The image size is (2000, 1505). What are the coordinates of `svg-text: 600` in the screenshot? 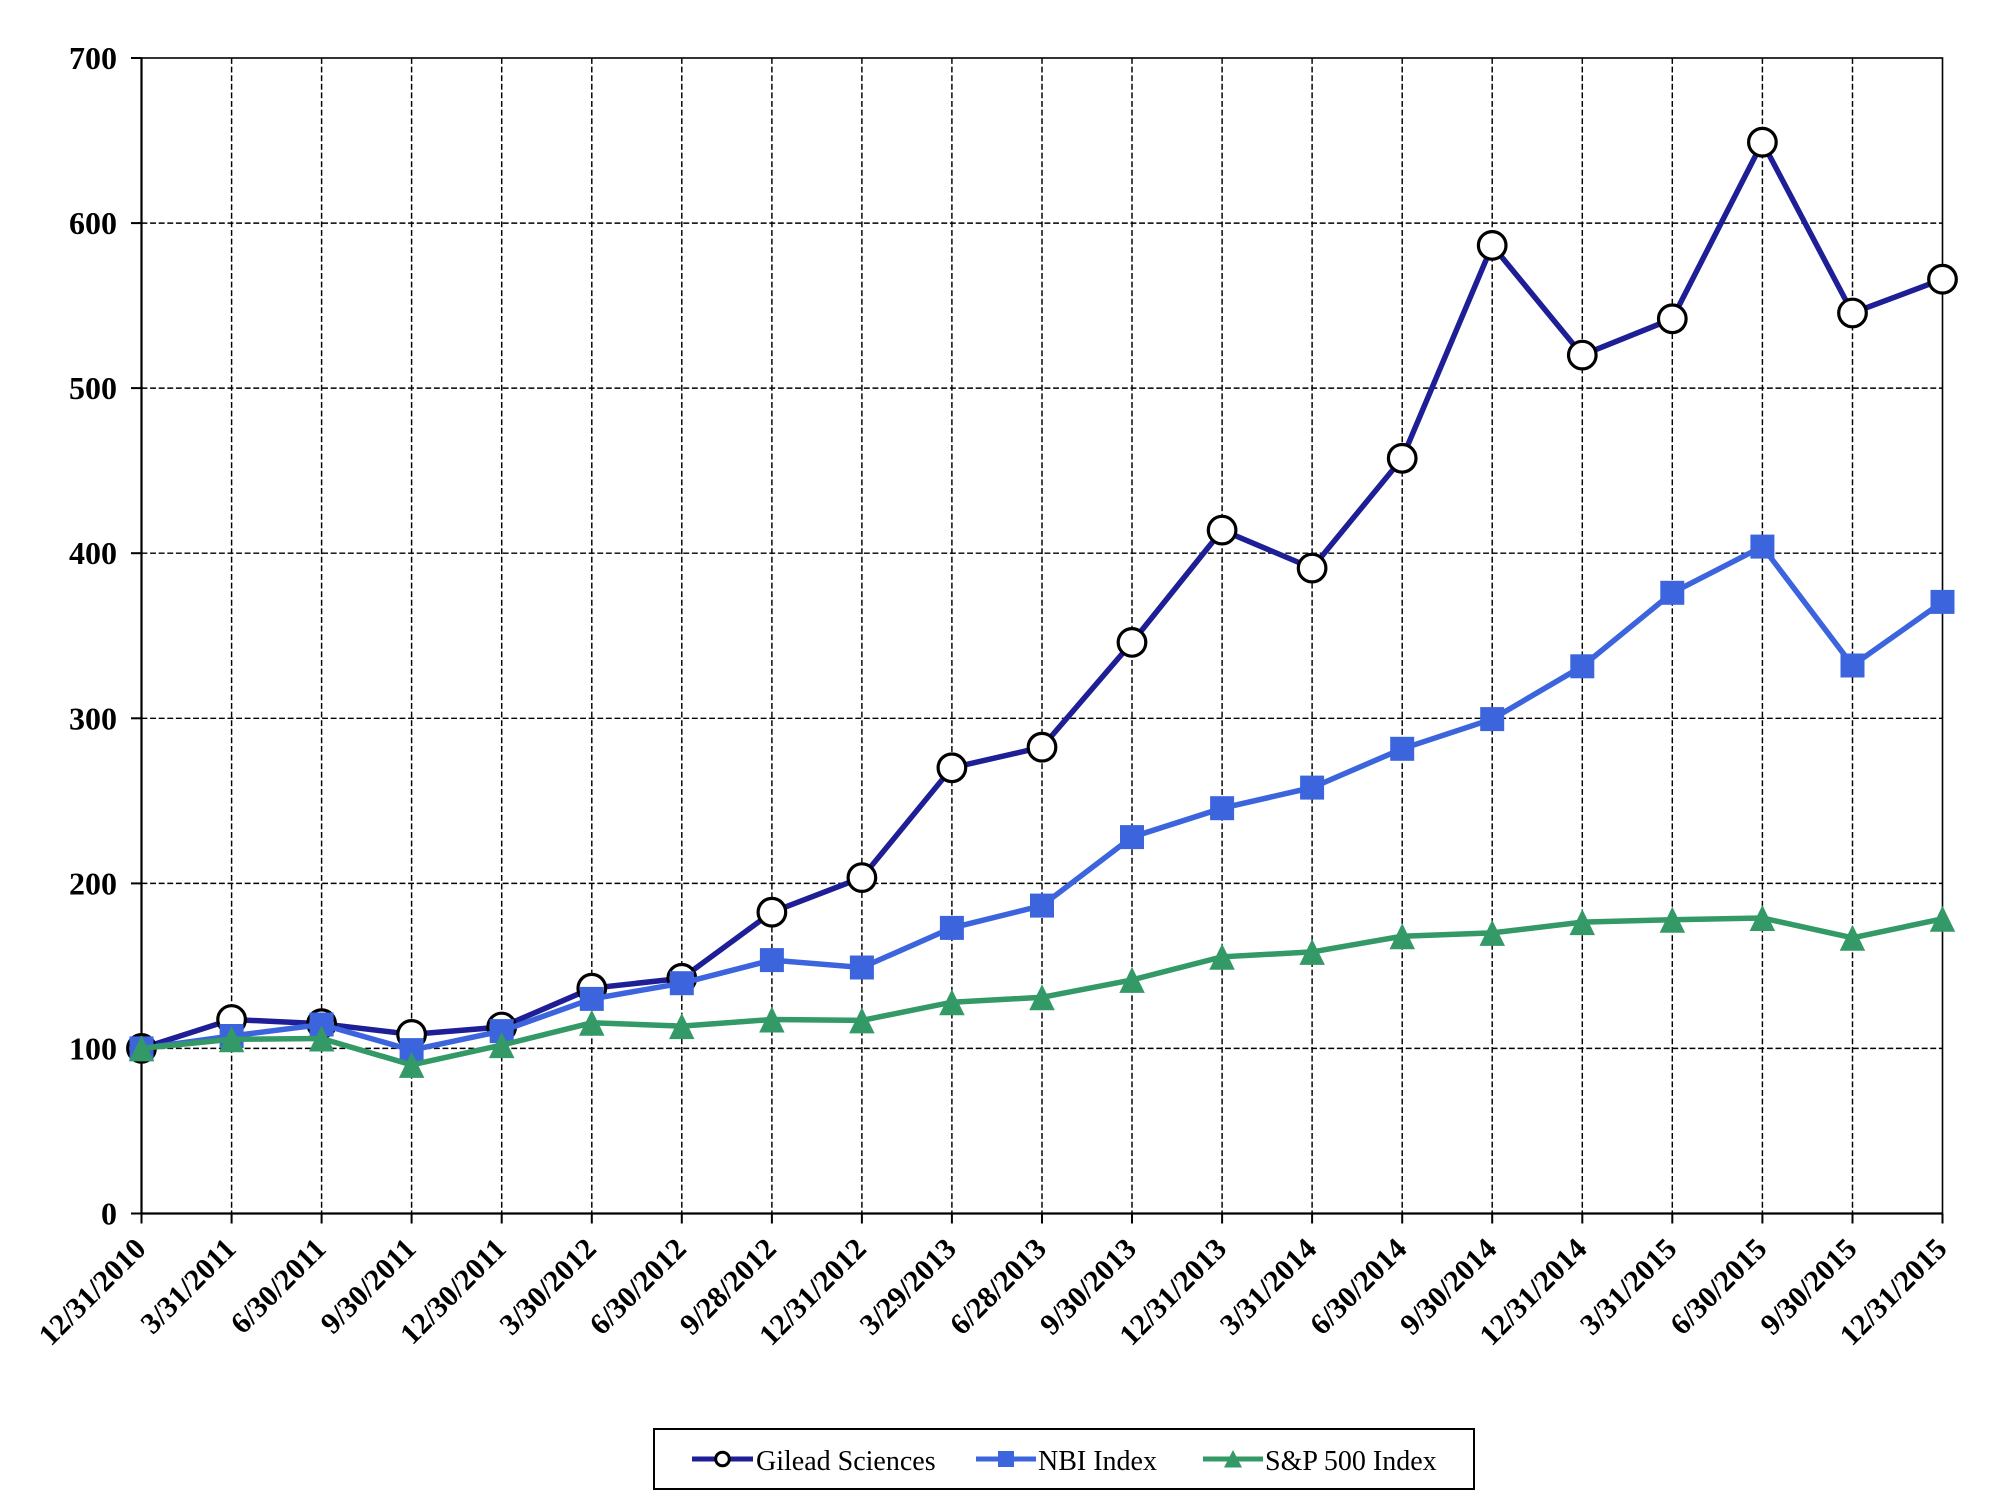 It's located at (93, 223).